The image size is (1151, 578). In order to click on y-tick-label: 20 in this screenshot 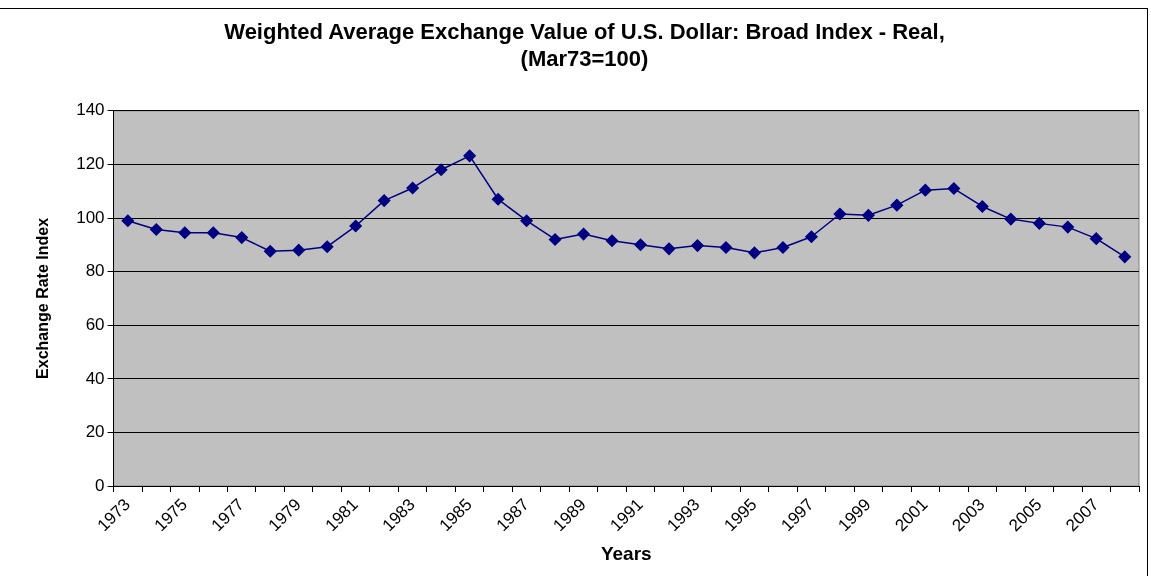, I will do `click(95, 432)`.